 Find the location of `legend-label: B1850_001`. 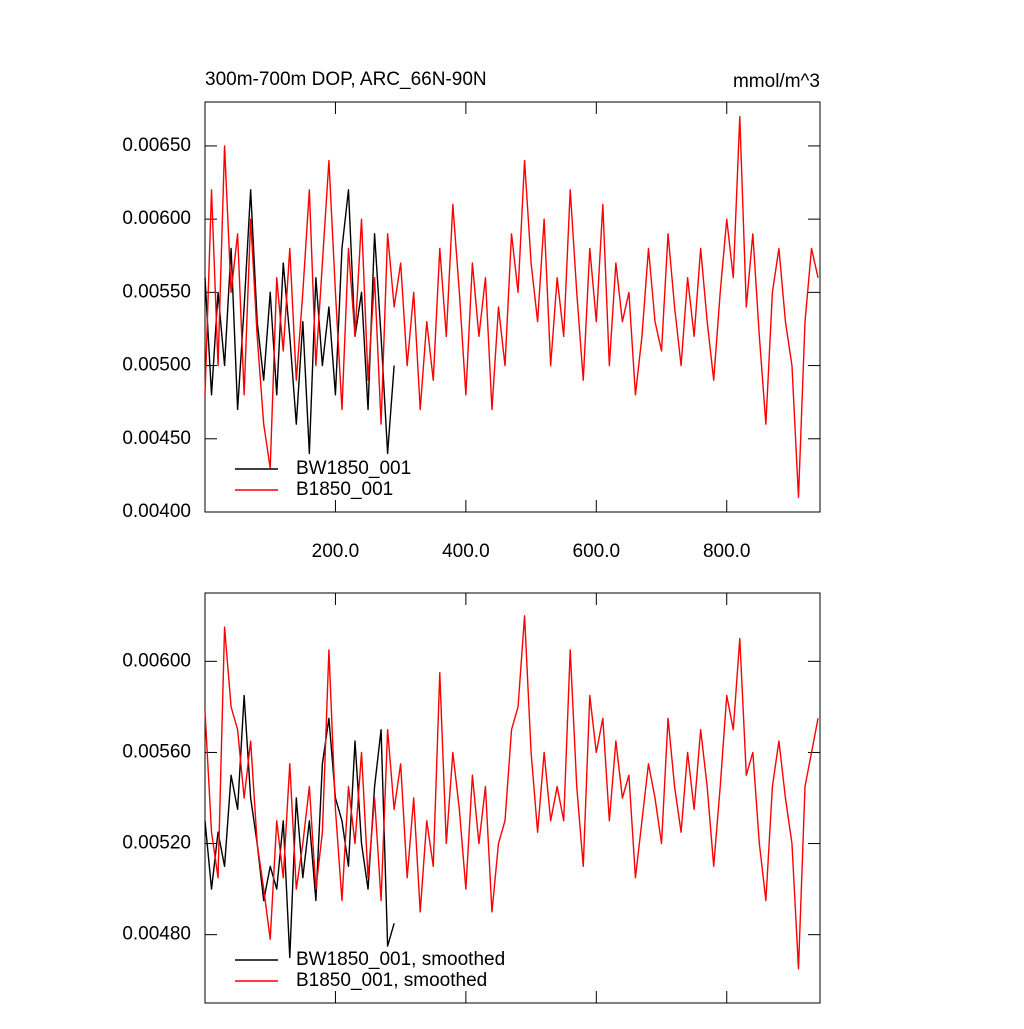

legend-label: B1850_001 is located at coordinates (344, 489).